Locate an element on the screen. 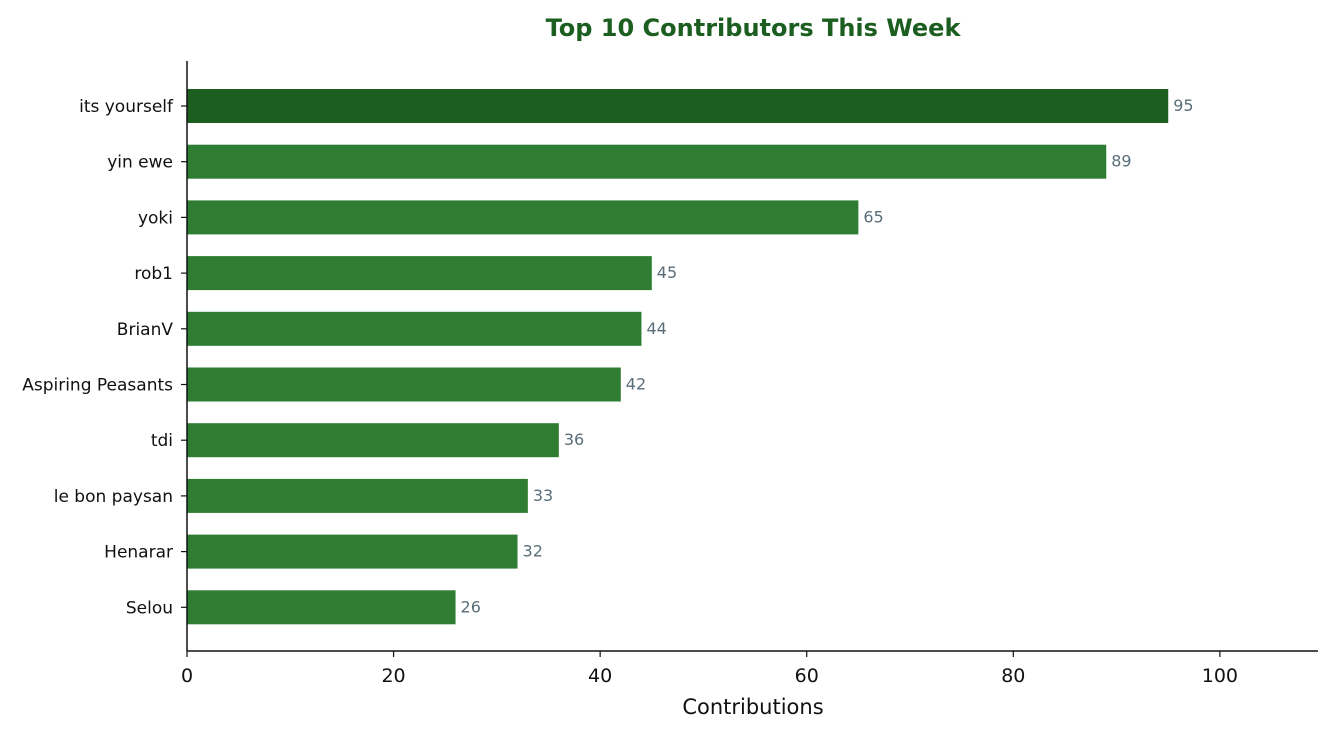 Image resolution: width=1334 pixels, height=735 pixels. value-label: 36 is located at coordinates (574, 439).